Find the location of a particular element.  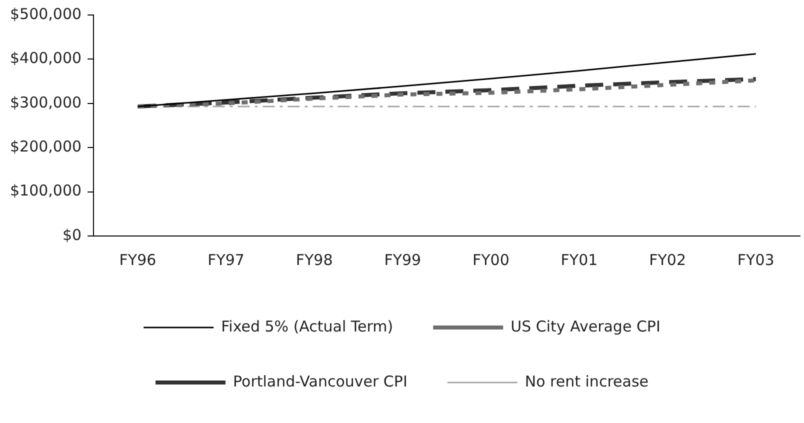

x-tick-label: FY00 is located at coordinates (491, 259).